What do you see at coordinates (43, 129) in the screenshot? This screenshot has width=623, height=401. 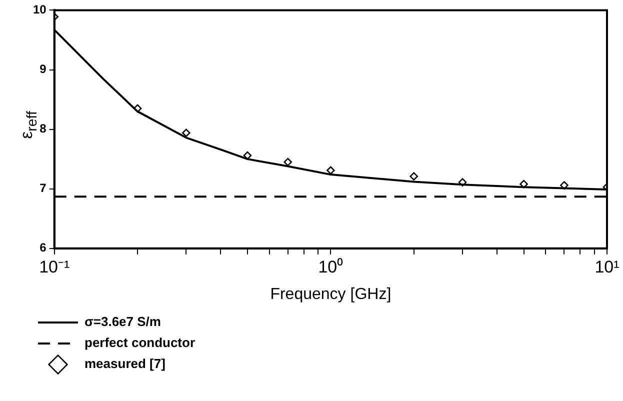 I see `y-tick-label: 8` at bounding box center [43, 129].